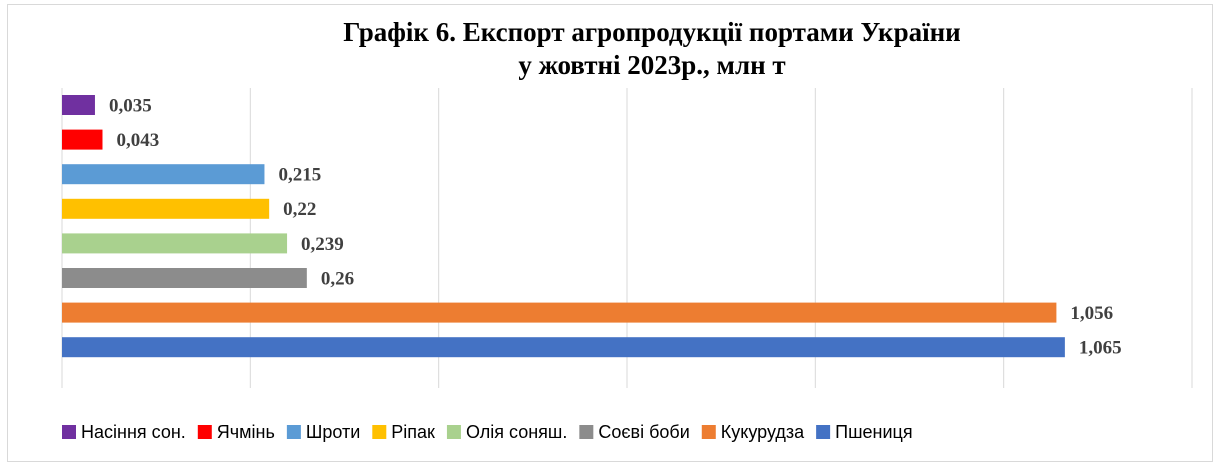 This screenshot has height=466, width=1219. What do you see at coordinates (1100, 348) in the screenshot?
I see `data-label: 1,065` at bounding box center [1100, 348].